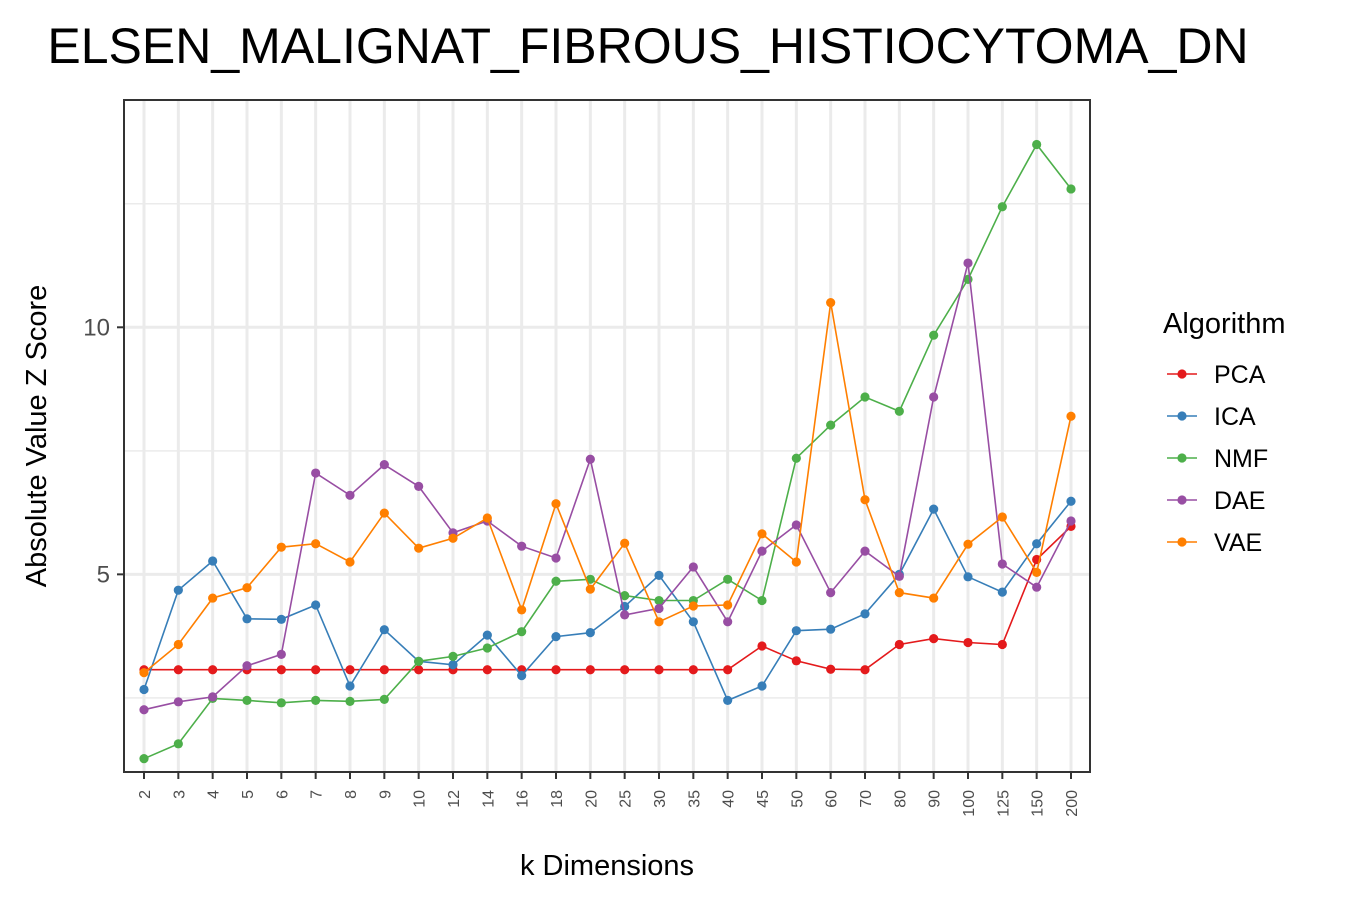  Describe the element at coordinates (900, 799) in the screenshot. I see `x-tick-label: 80` at that location.